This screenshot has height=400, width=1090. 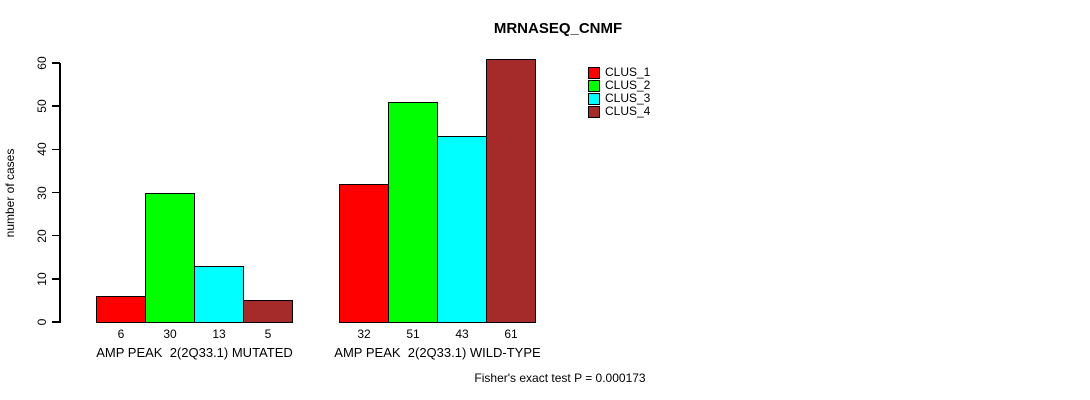 I want to click on bar-value-label: 13, so click(x=219, y=334).